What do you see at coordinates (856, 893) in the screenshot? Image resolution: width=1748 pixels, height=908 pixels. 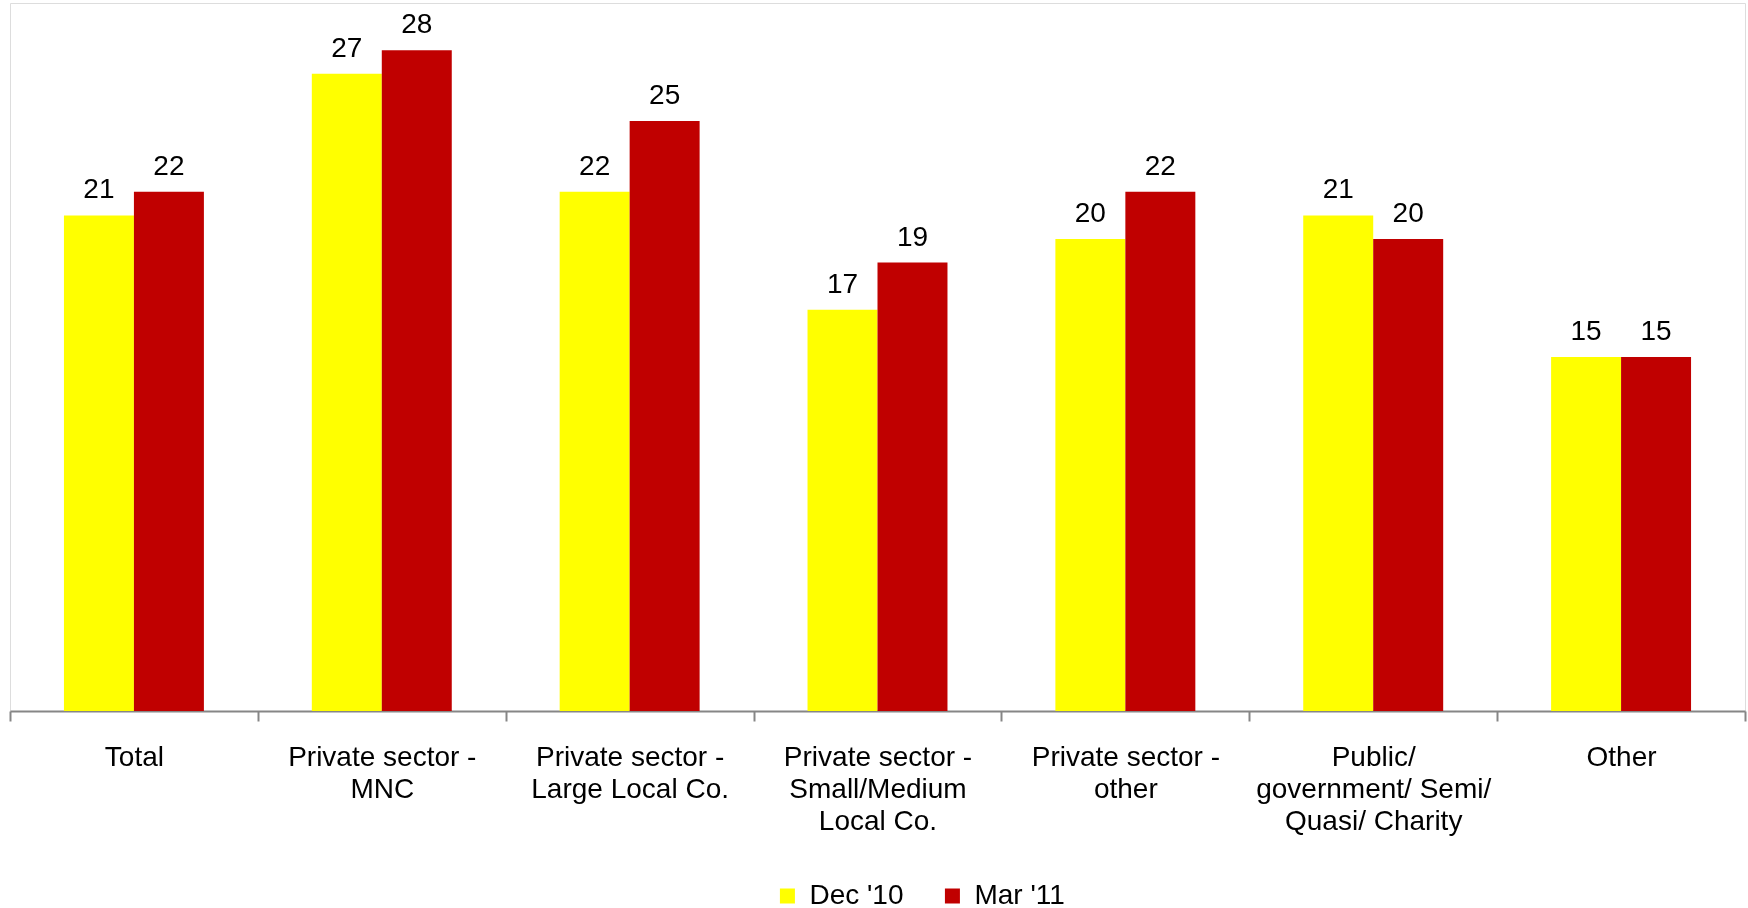 I see `legend-label: Dec '10` at bounding box center [856, 893].